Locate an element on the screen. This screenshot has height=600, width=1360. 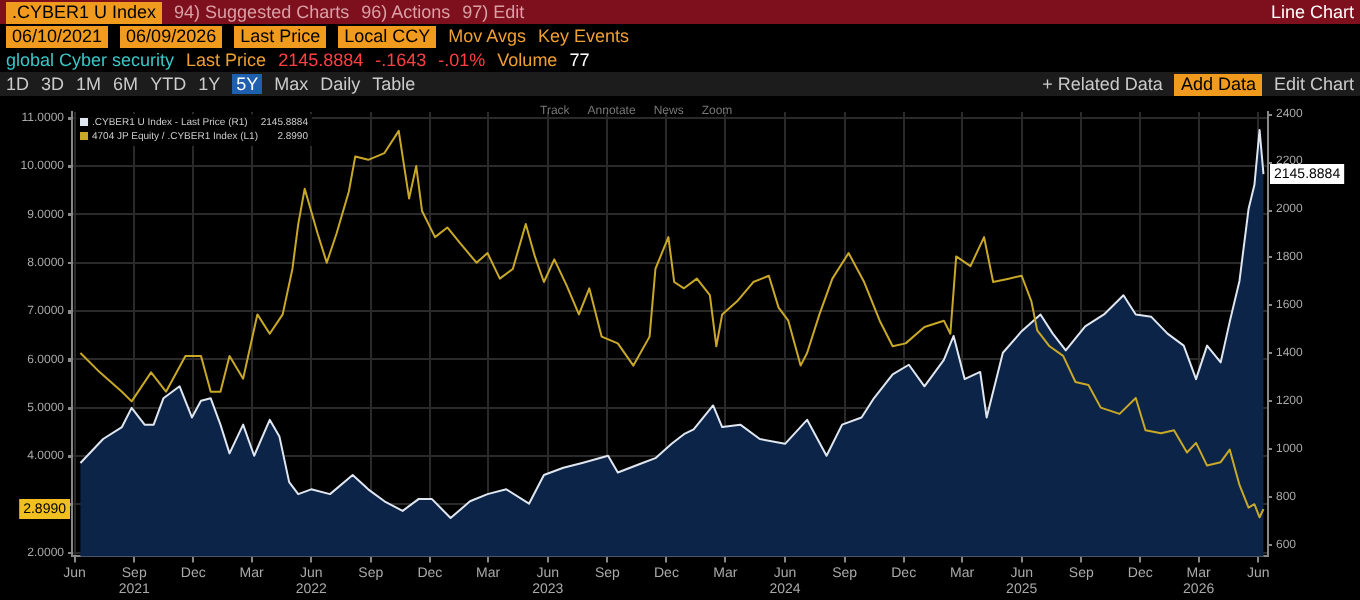
text: 6M is located at coordinates (126, 84).